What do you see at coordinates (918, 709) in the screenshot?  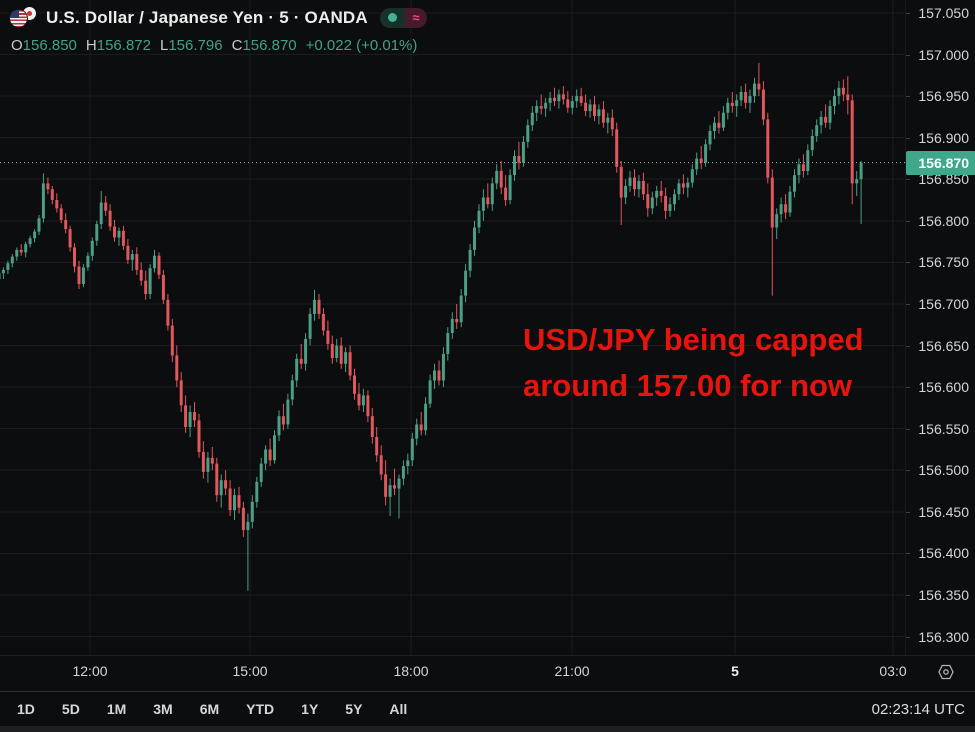 I see `utc-clock: 02:23:14 UTC` at bounding box center [918, 709].